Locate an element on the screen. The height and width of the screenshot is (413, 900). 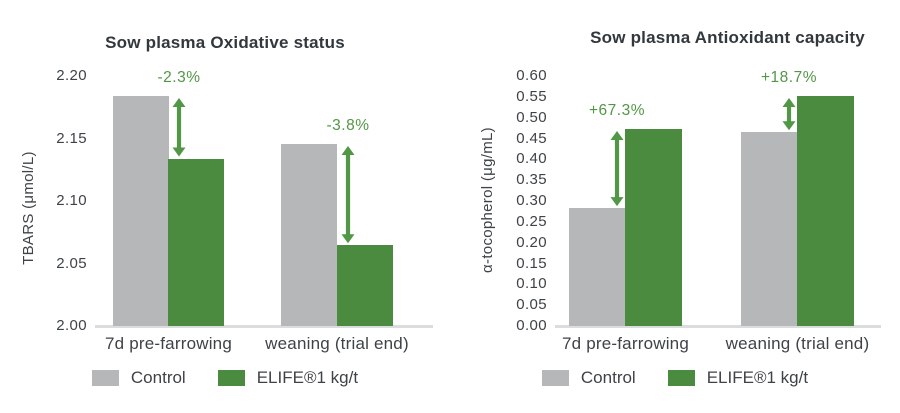
percent-change-label: +18.7% is located at coordinates (788, 77).